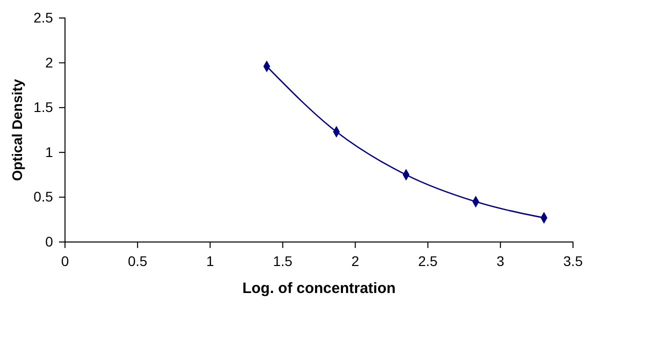 The height and width of the screenshot is (337, 650). Describe the element at coordinates (282, 260) in the screenshot. I see `x-tick-label: 1.5` at that location.